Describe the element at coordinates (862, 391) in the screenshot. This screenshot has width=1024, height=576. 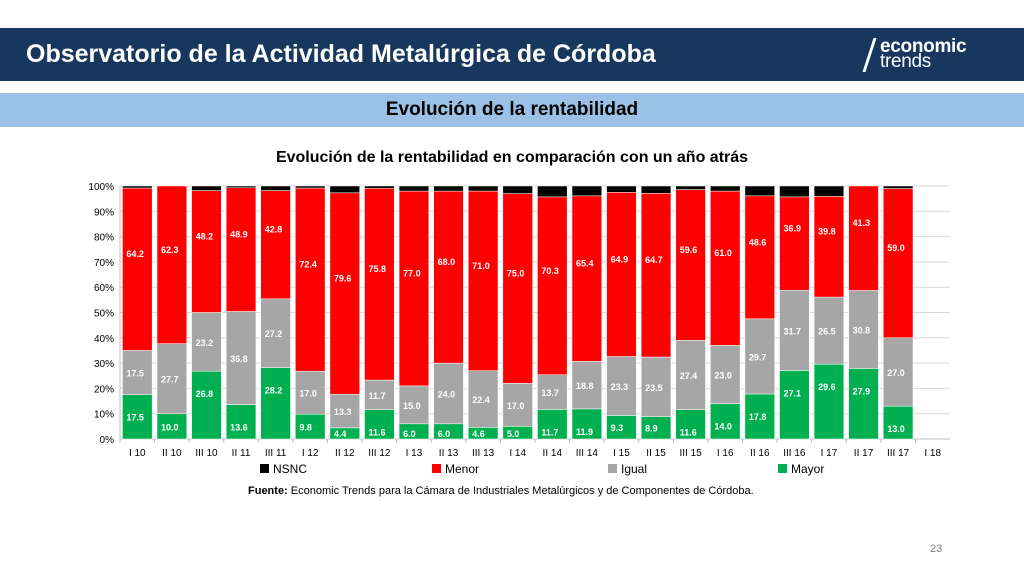
I see `data-label-mayor: 27.9` at that location.